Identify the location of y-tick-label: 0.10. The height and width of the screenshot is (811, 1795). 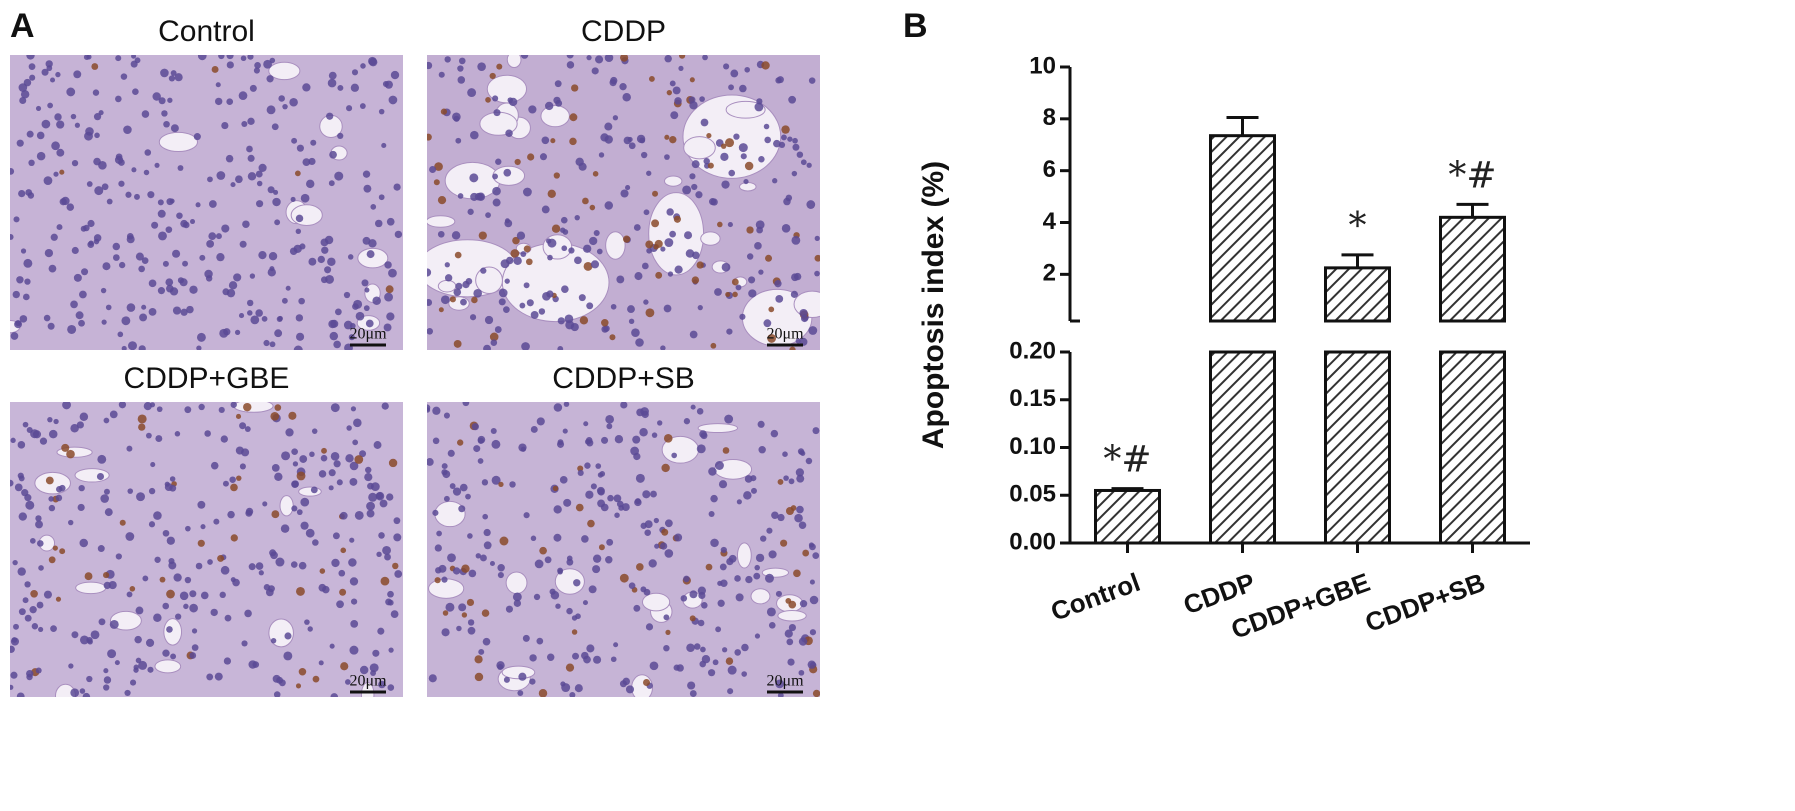
(1032, 446).